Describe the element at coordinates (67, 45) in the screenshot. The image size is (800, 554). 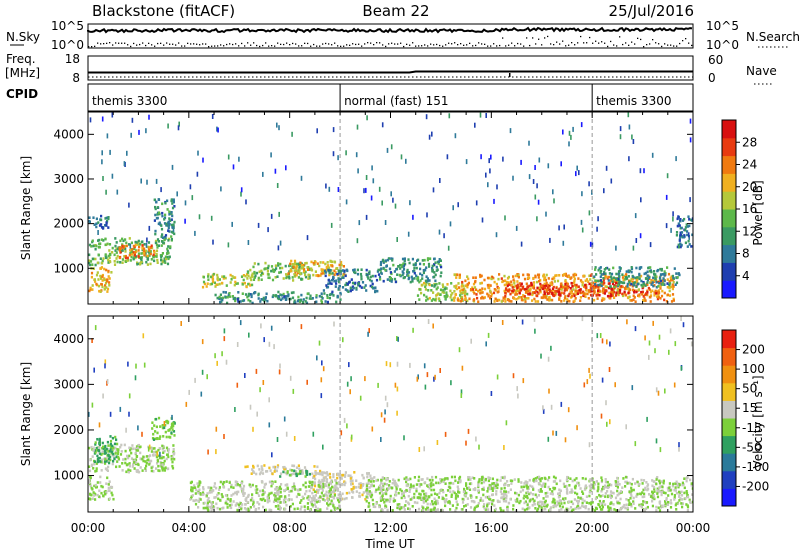
I see `nsky-tick-bottom: 10^0` at that location.